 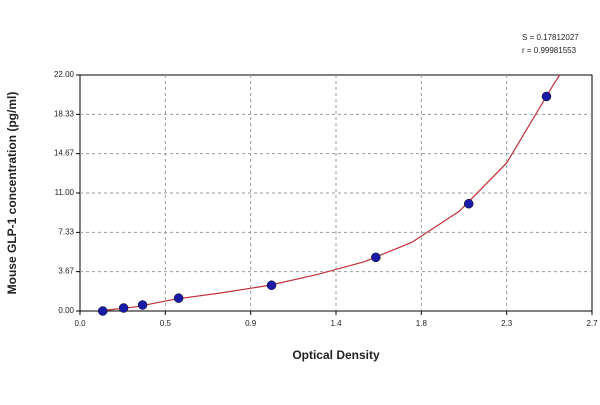 What do you see at coordinates (592, 323) in the screenshot?
I see `x-tick-label: 2.7` at bounding box center [592, 323].